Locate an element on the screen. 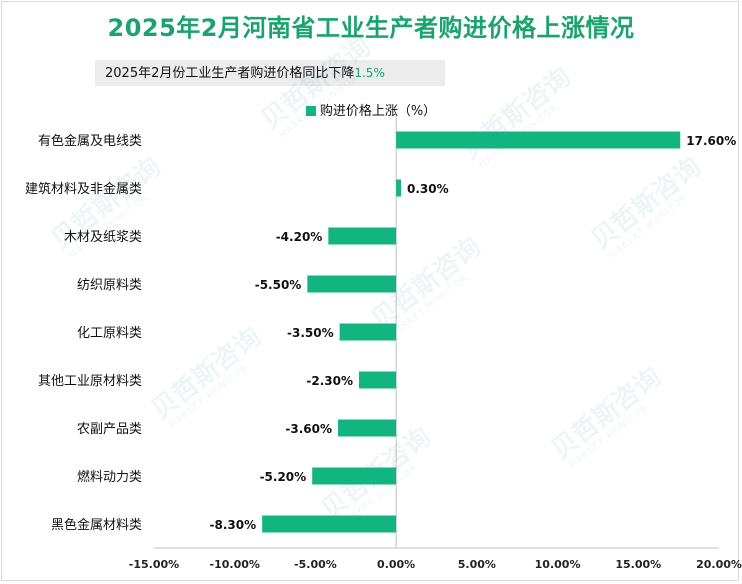 This screenshot has height=584, width=742. subtitle-box: 2025年2月份工业生产者购进价格同比下降1.5% is located at coordinates (270, 73).